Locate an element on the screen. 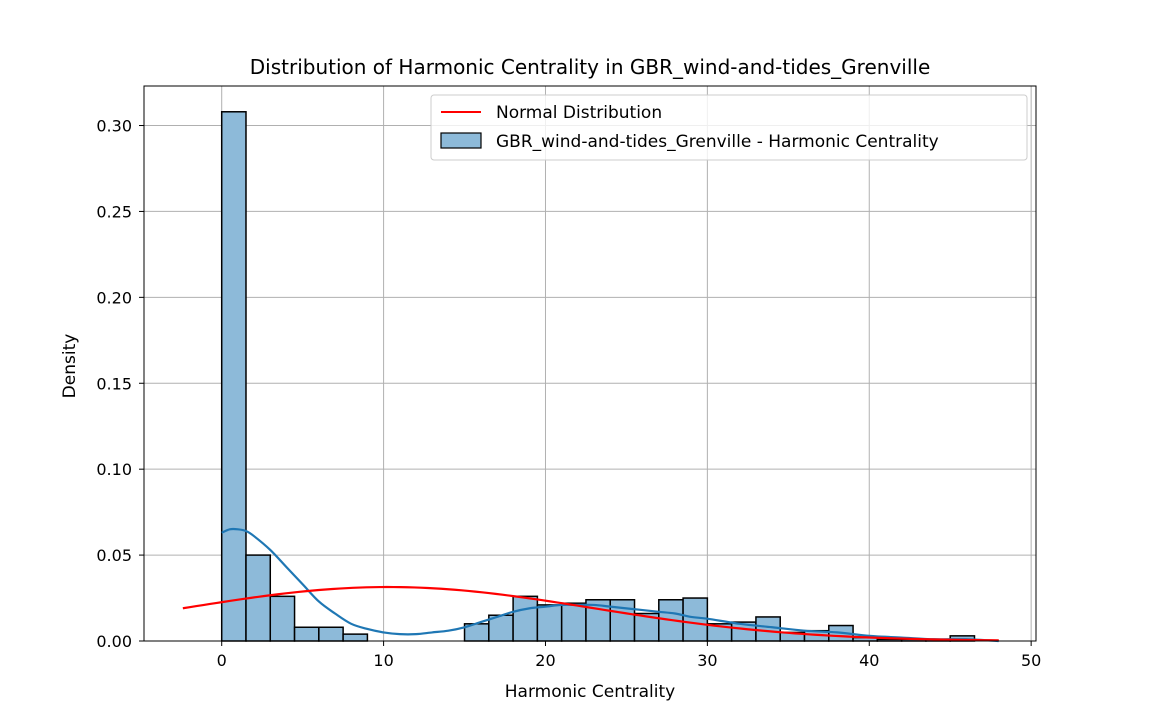  legend-box is located at coordinates (729, 127).